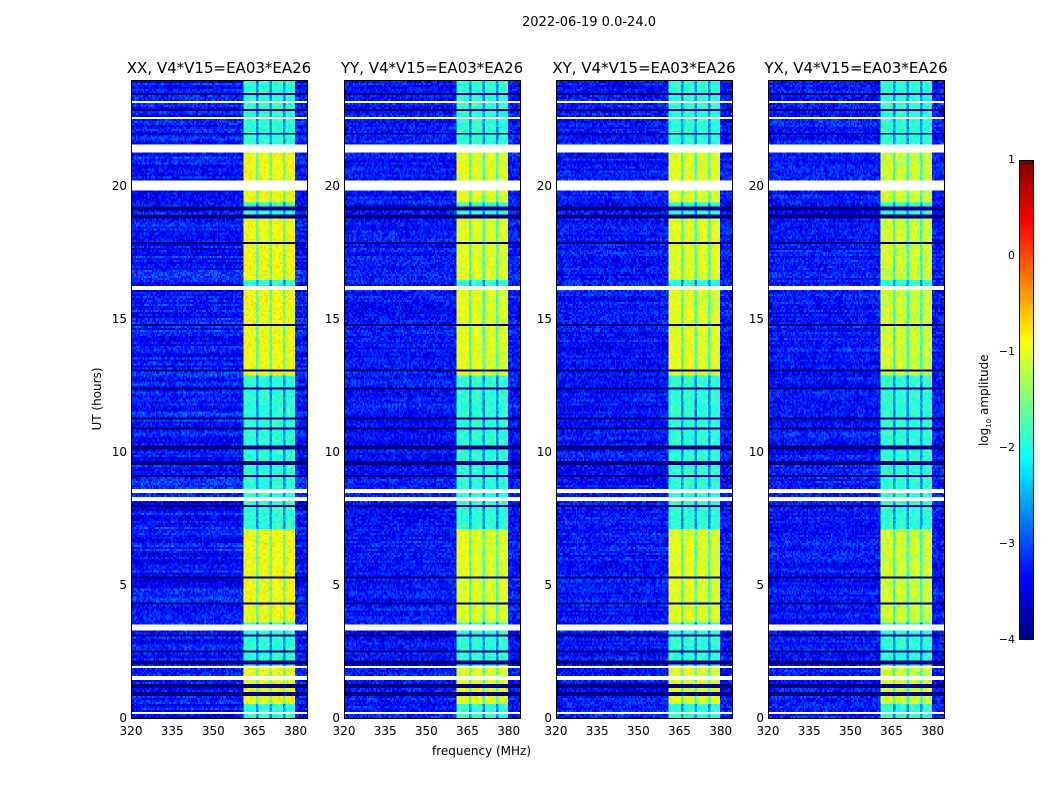 This screenshot has width=1050, height=800. What do you see at coordinates (219, 68) in the screenshot?
I see `panel-title: XX, V4*V15=EA03*EA26` at bounding box center [219, 68].